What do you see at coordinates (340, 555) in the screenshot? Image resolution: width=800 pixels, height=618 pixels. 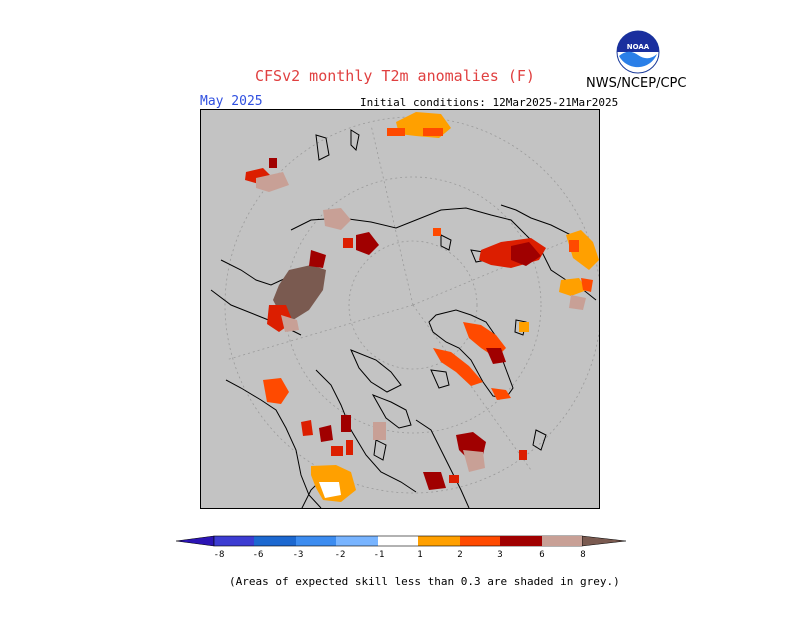 I see `legend-tick: -2` at bounding box center [340, 555].